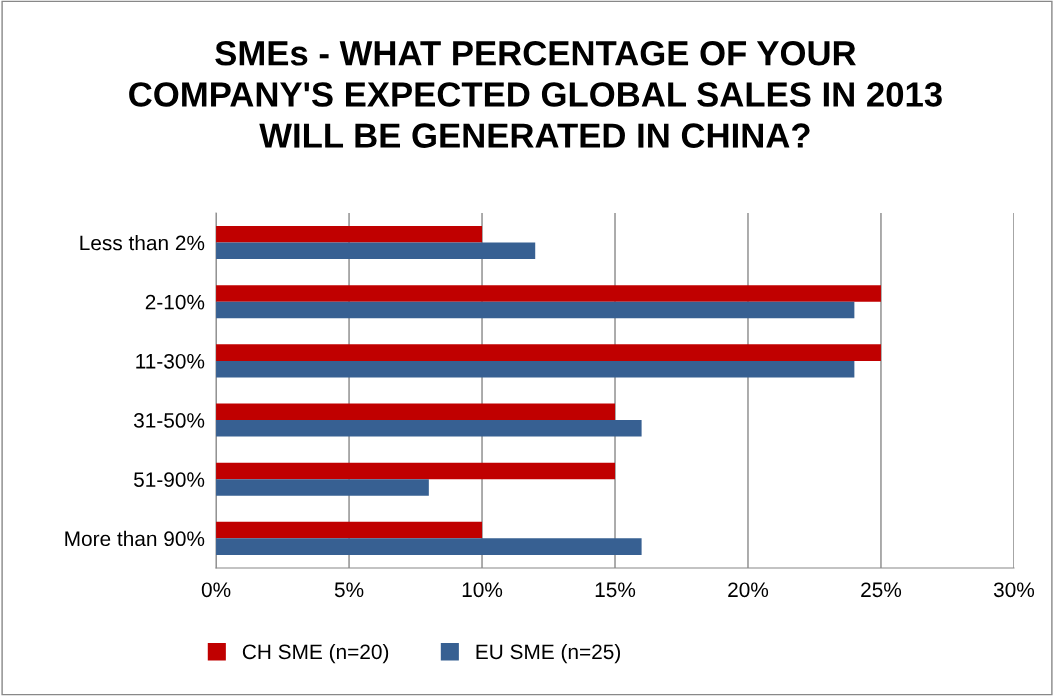  Describe the element at coordinates (170, 361) in the screenshot. I see `y-tick-label: 11-30%` at that location.